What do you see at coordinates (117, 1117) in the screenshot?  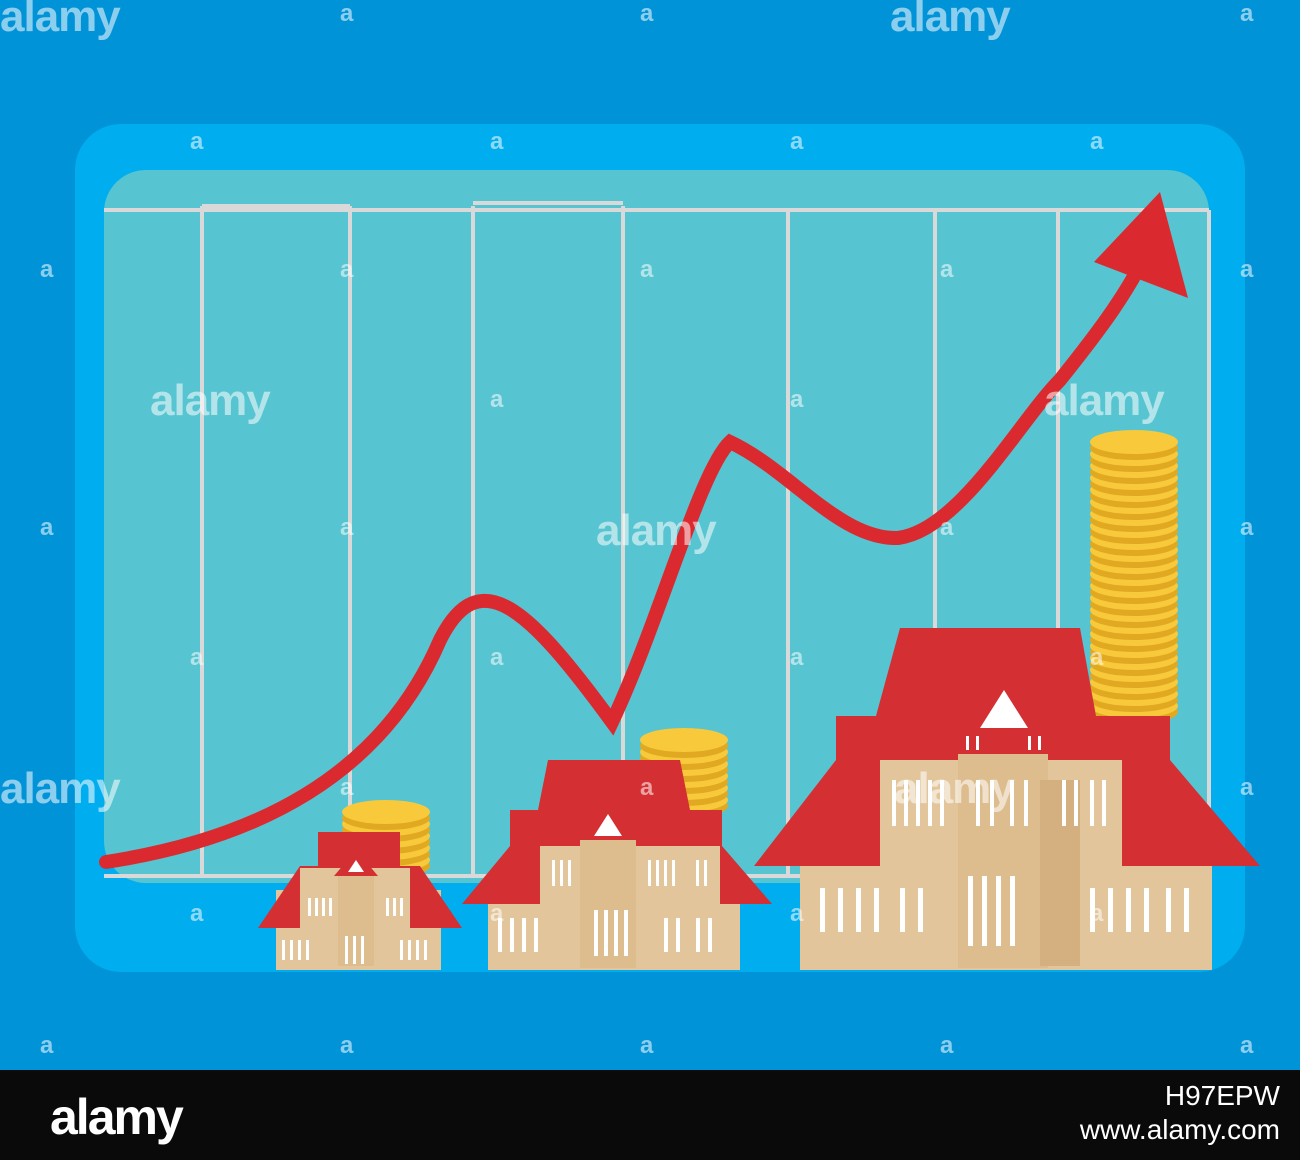 I see `footer-logo: alamy` at bounding box center [117, 1117].